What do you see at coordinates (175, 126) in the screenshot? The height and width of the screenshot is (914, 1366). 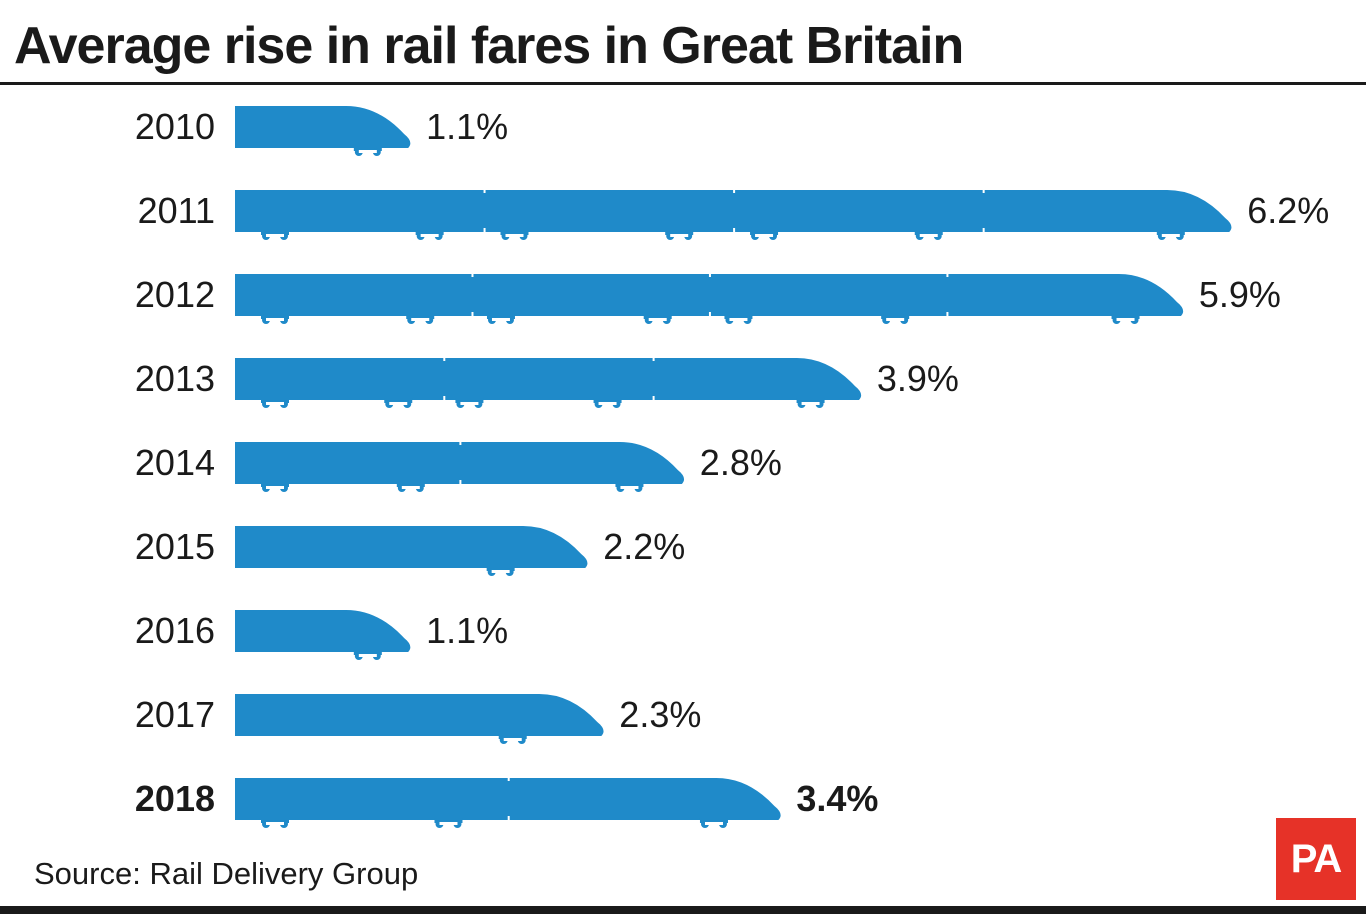 I see `year-label-2010: 2010` at bounding box center [175, 126].